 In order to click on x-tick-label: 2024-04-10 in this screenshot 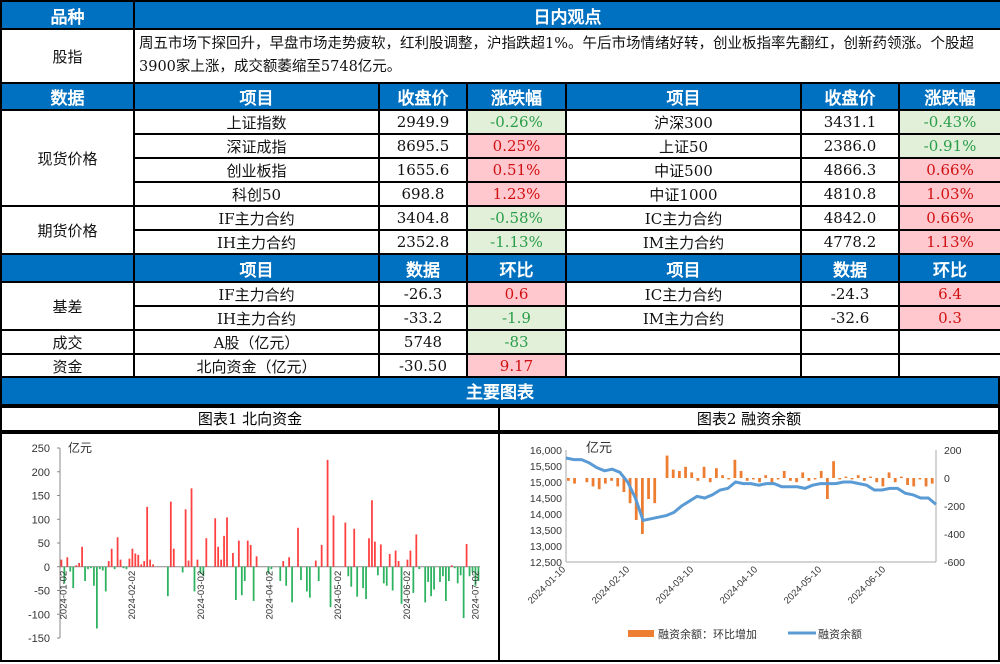, I will do `click(739, 585)`.